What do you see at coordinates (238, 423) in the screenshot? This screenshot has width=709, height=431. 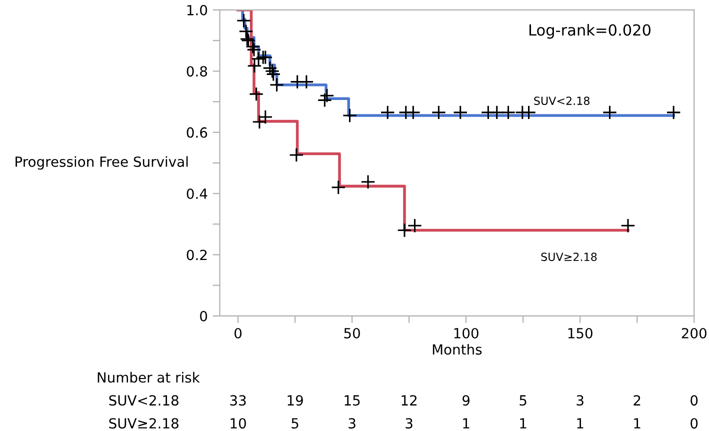 I see `text: 10` at bounding box center [238, 423].